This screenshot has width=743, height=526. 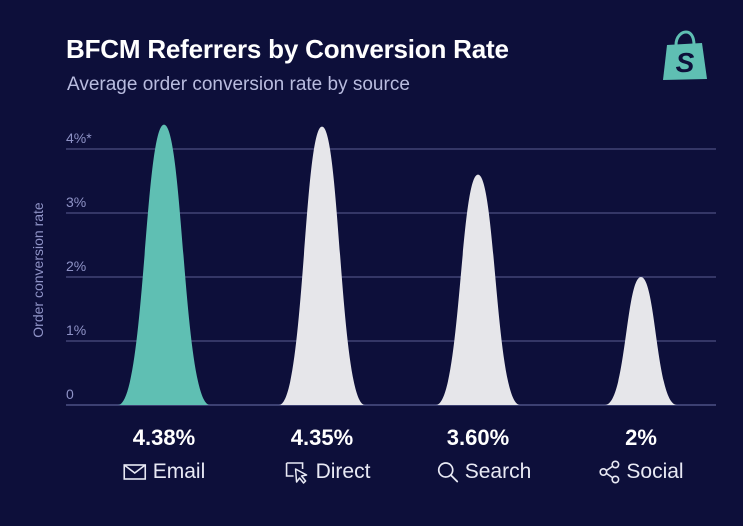 I want to click on category-social: Social, so click(x=641, y=472).